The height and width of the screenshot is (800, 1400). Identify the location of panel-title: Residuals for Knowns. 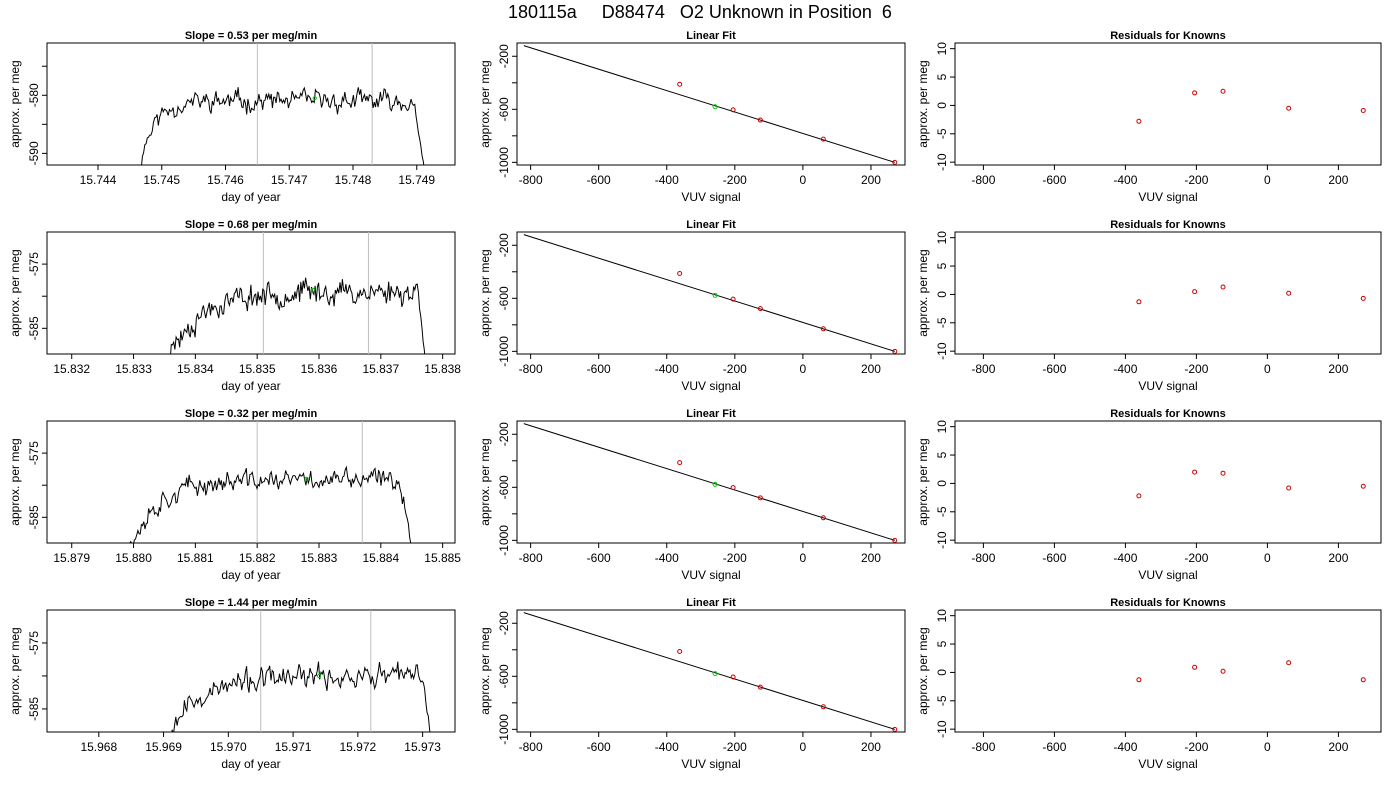
(1168, 225).